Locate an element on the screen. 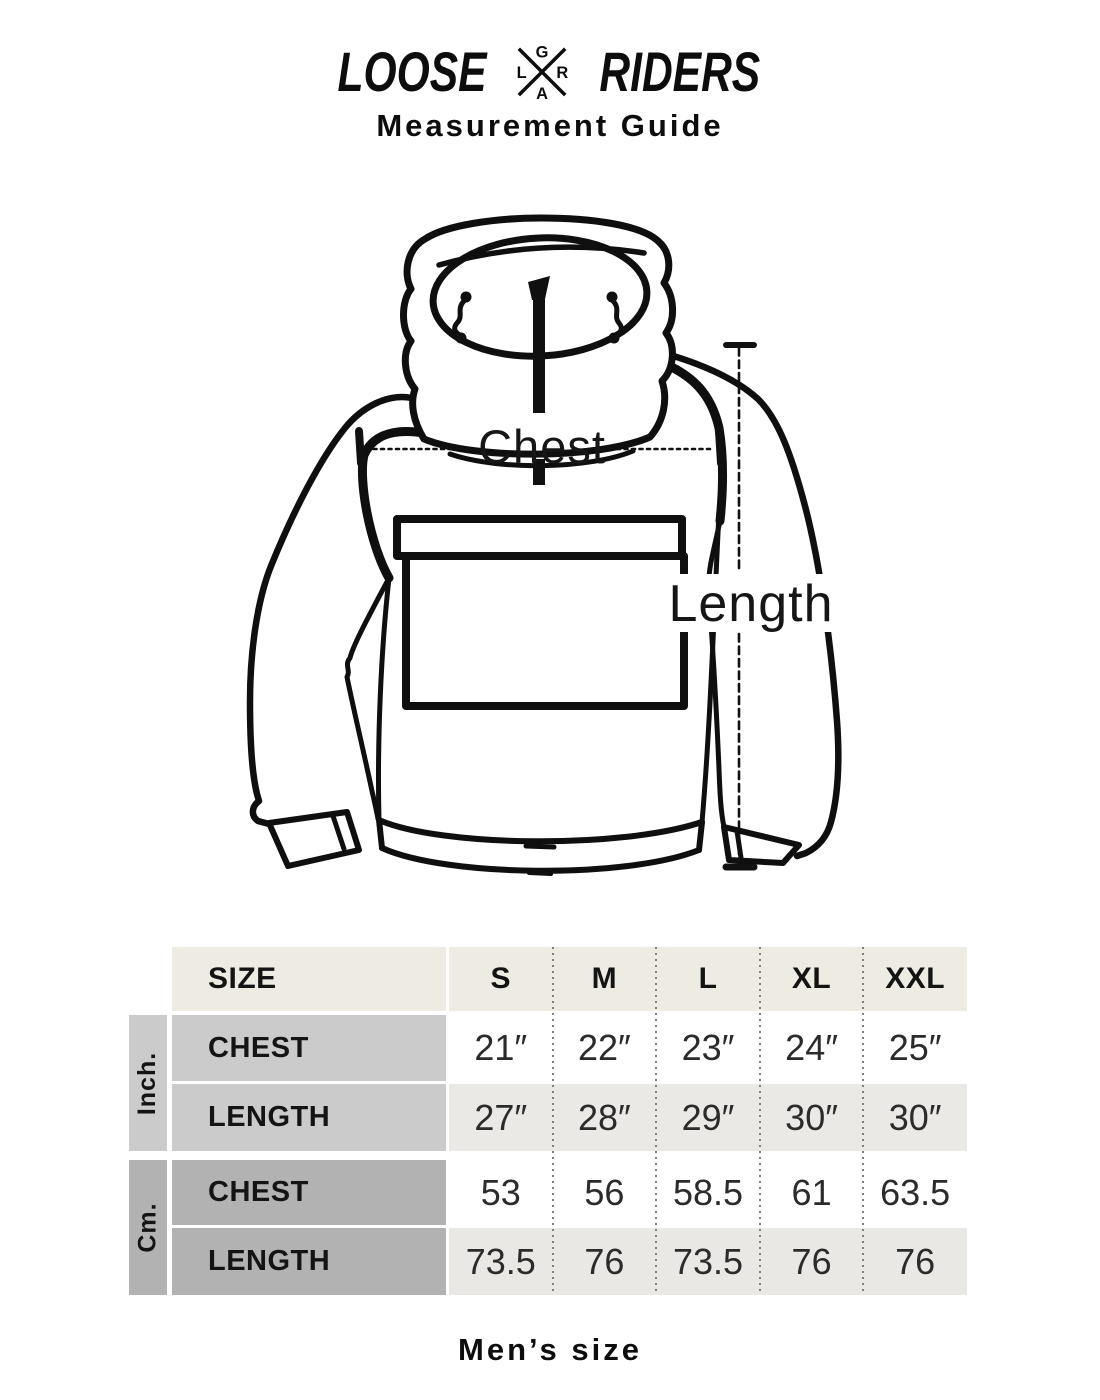 This screenshot has height=1400, width=1100. zipper is located at coordinates (539, 380).